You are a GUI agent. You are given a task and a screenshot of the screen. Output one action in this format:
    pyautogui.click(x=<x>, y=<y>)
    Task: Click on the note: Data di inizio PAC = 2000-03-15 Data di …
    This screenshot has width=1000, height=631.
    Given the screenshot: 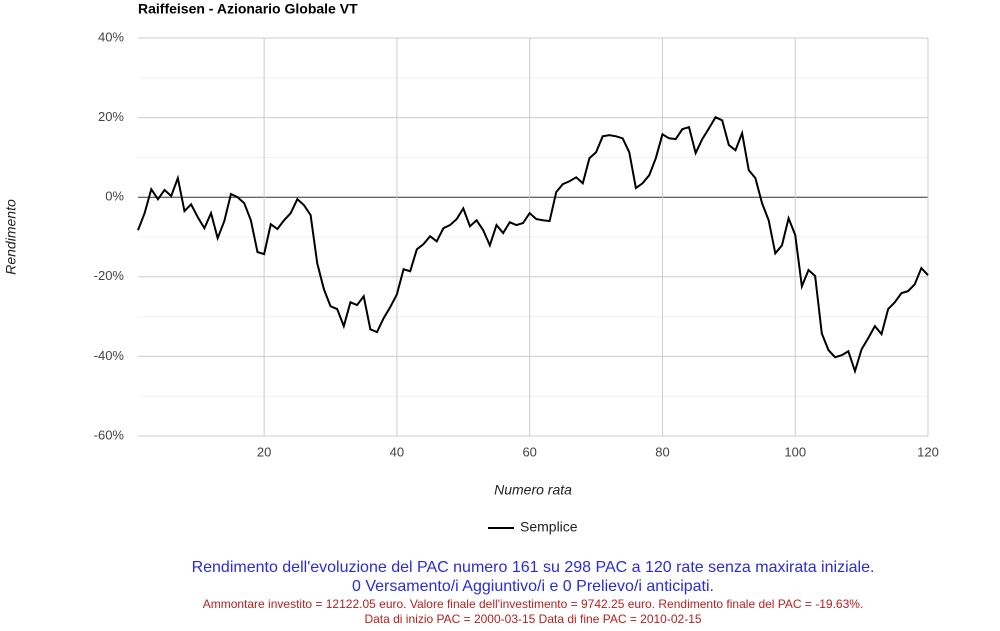 What is the action you would take?
    pyautogui.click(x=532, y=619)
    